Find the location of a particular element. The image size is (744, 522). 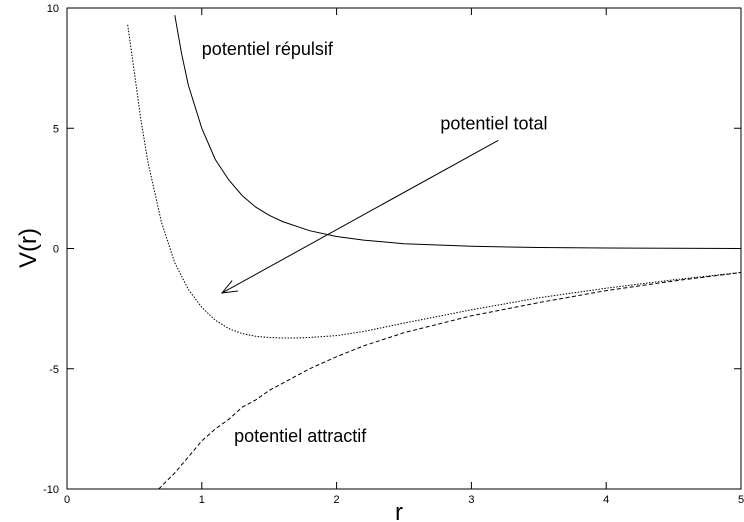

x-tick-label: 4 is located at coordinates (606, 500).